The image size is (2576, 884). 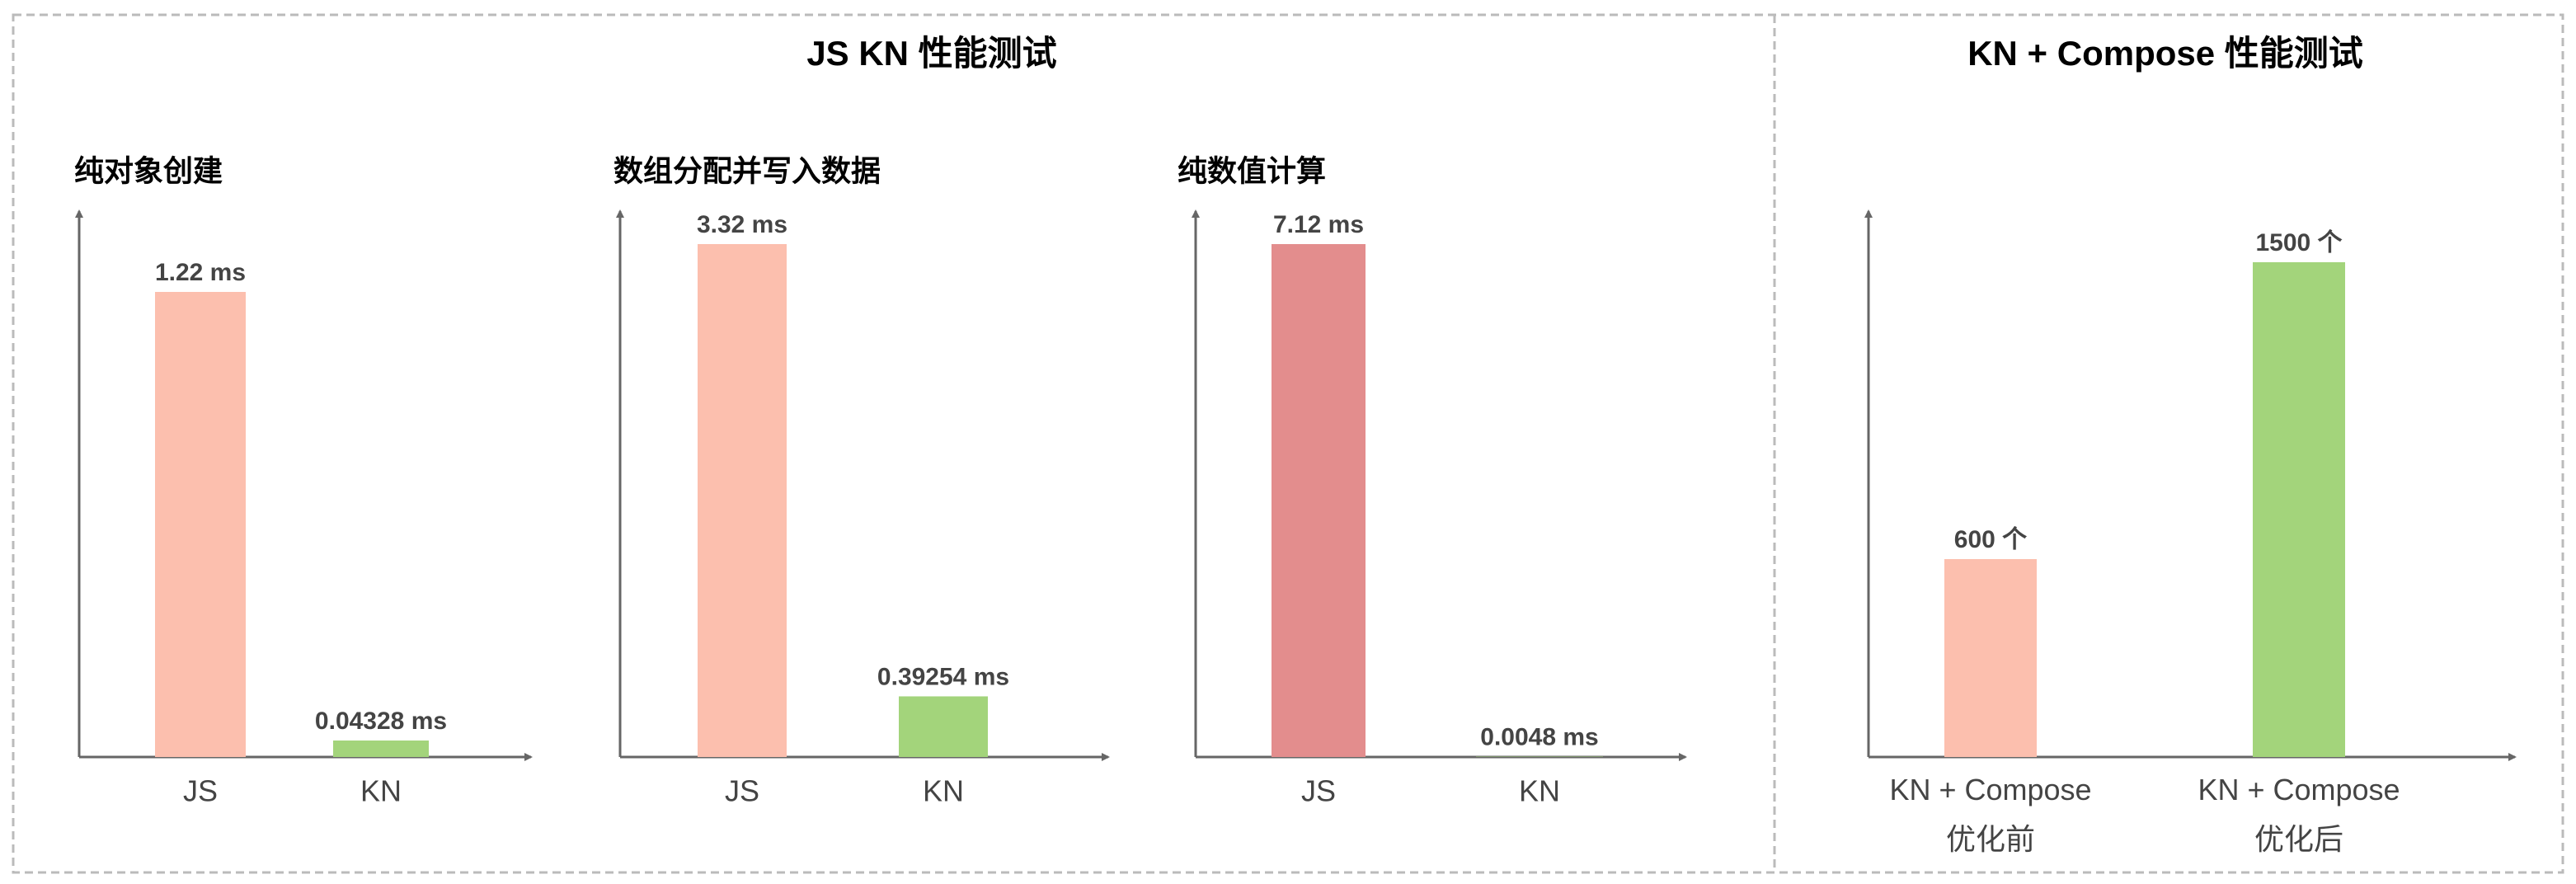 I want to click on value-label: 3.32 ms, so click(x=742, y=224).